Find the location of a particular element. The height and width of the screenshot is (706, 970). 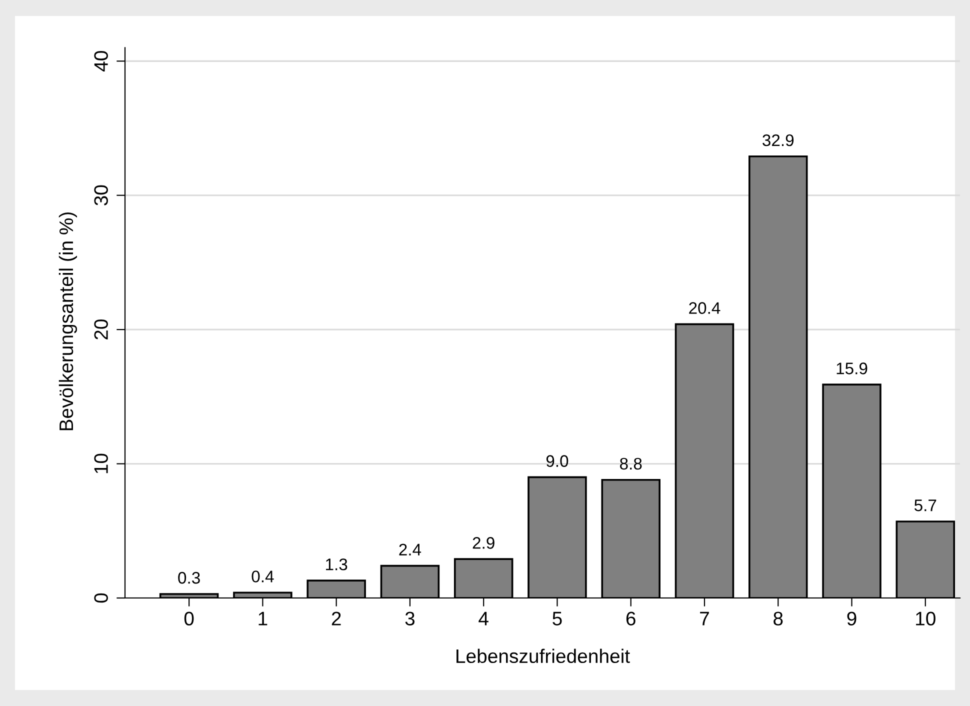

x-tick-label: 0 is located at coordinates (189, 619).